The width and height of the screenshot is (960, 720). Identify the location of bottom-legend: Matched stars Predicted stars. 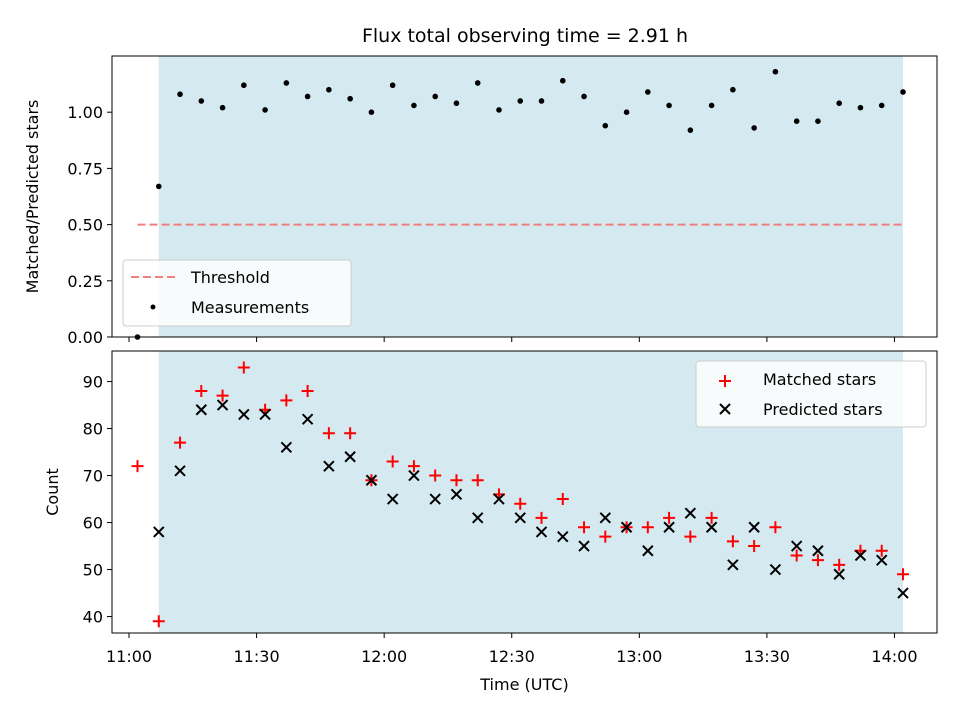
(811, 394).